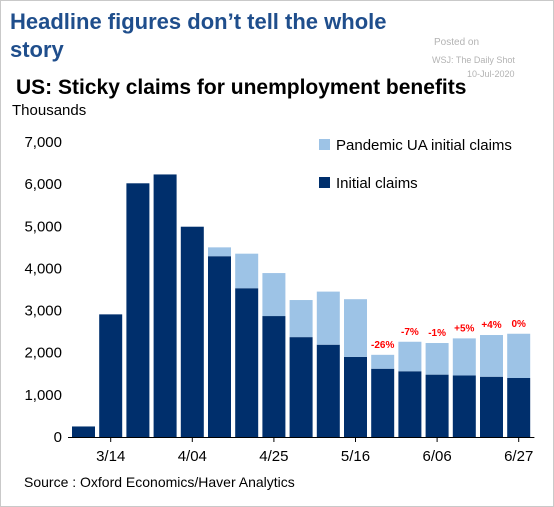  I want to click on legend-label-pandemic: Pandemic UA initial claims, so click(424, 145).